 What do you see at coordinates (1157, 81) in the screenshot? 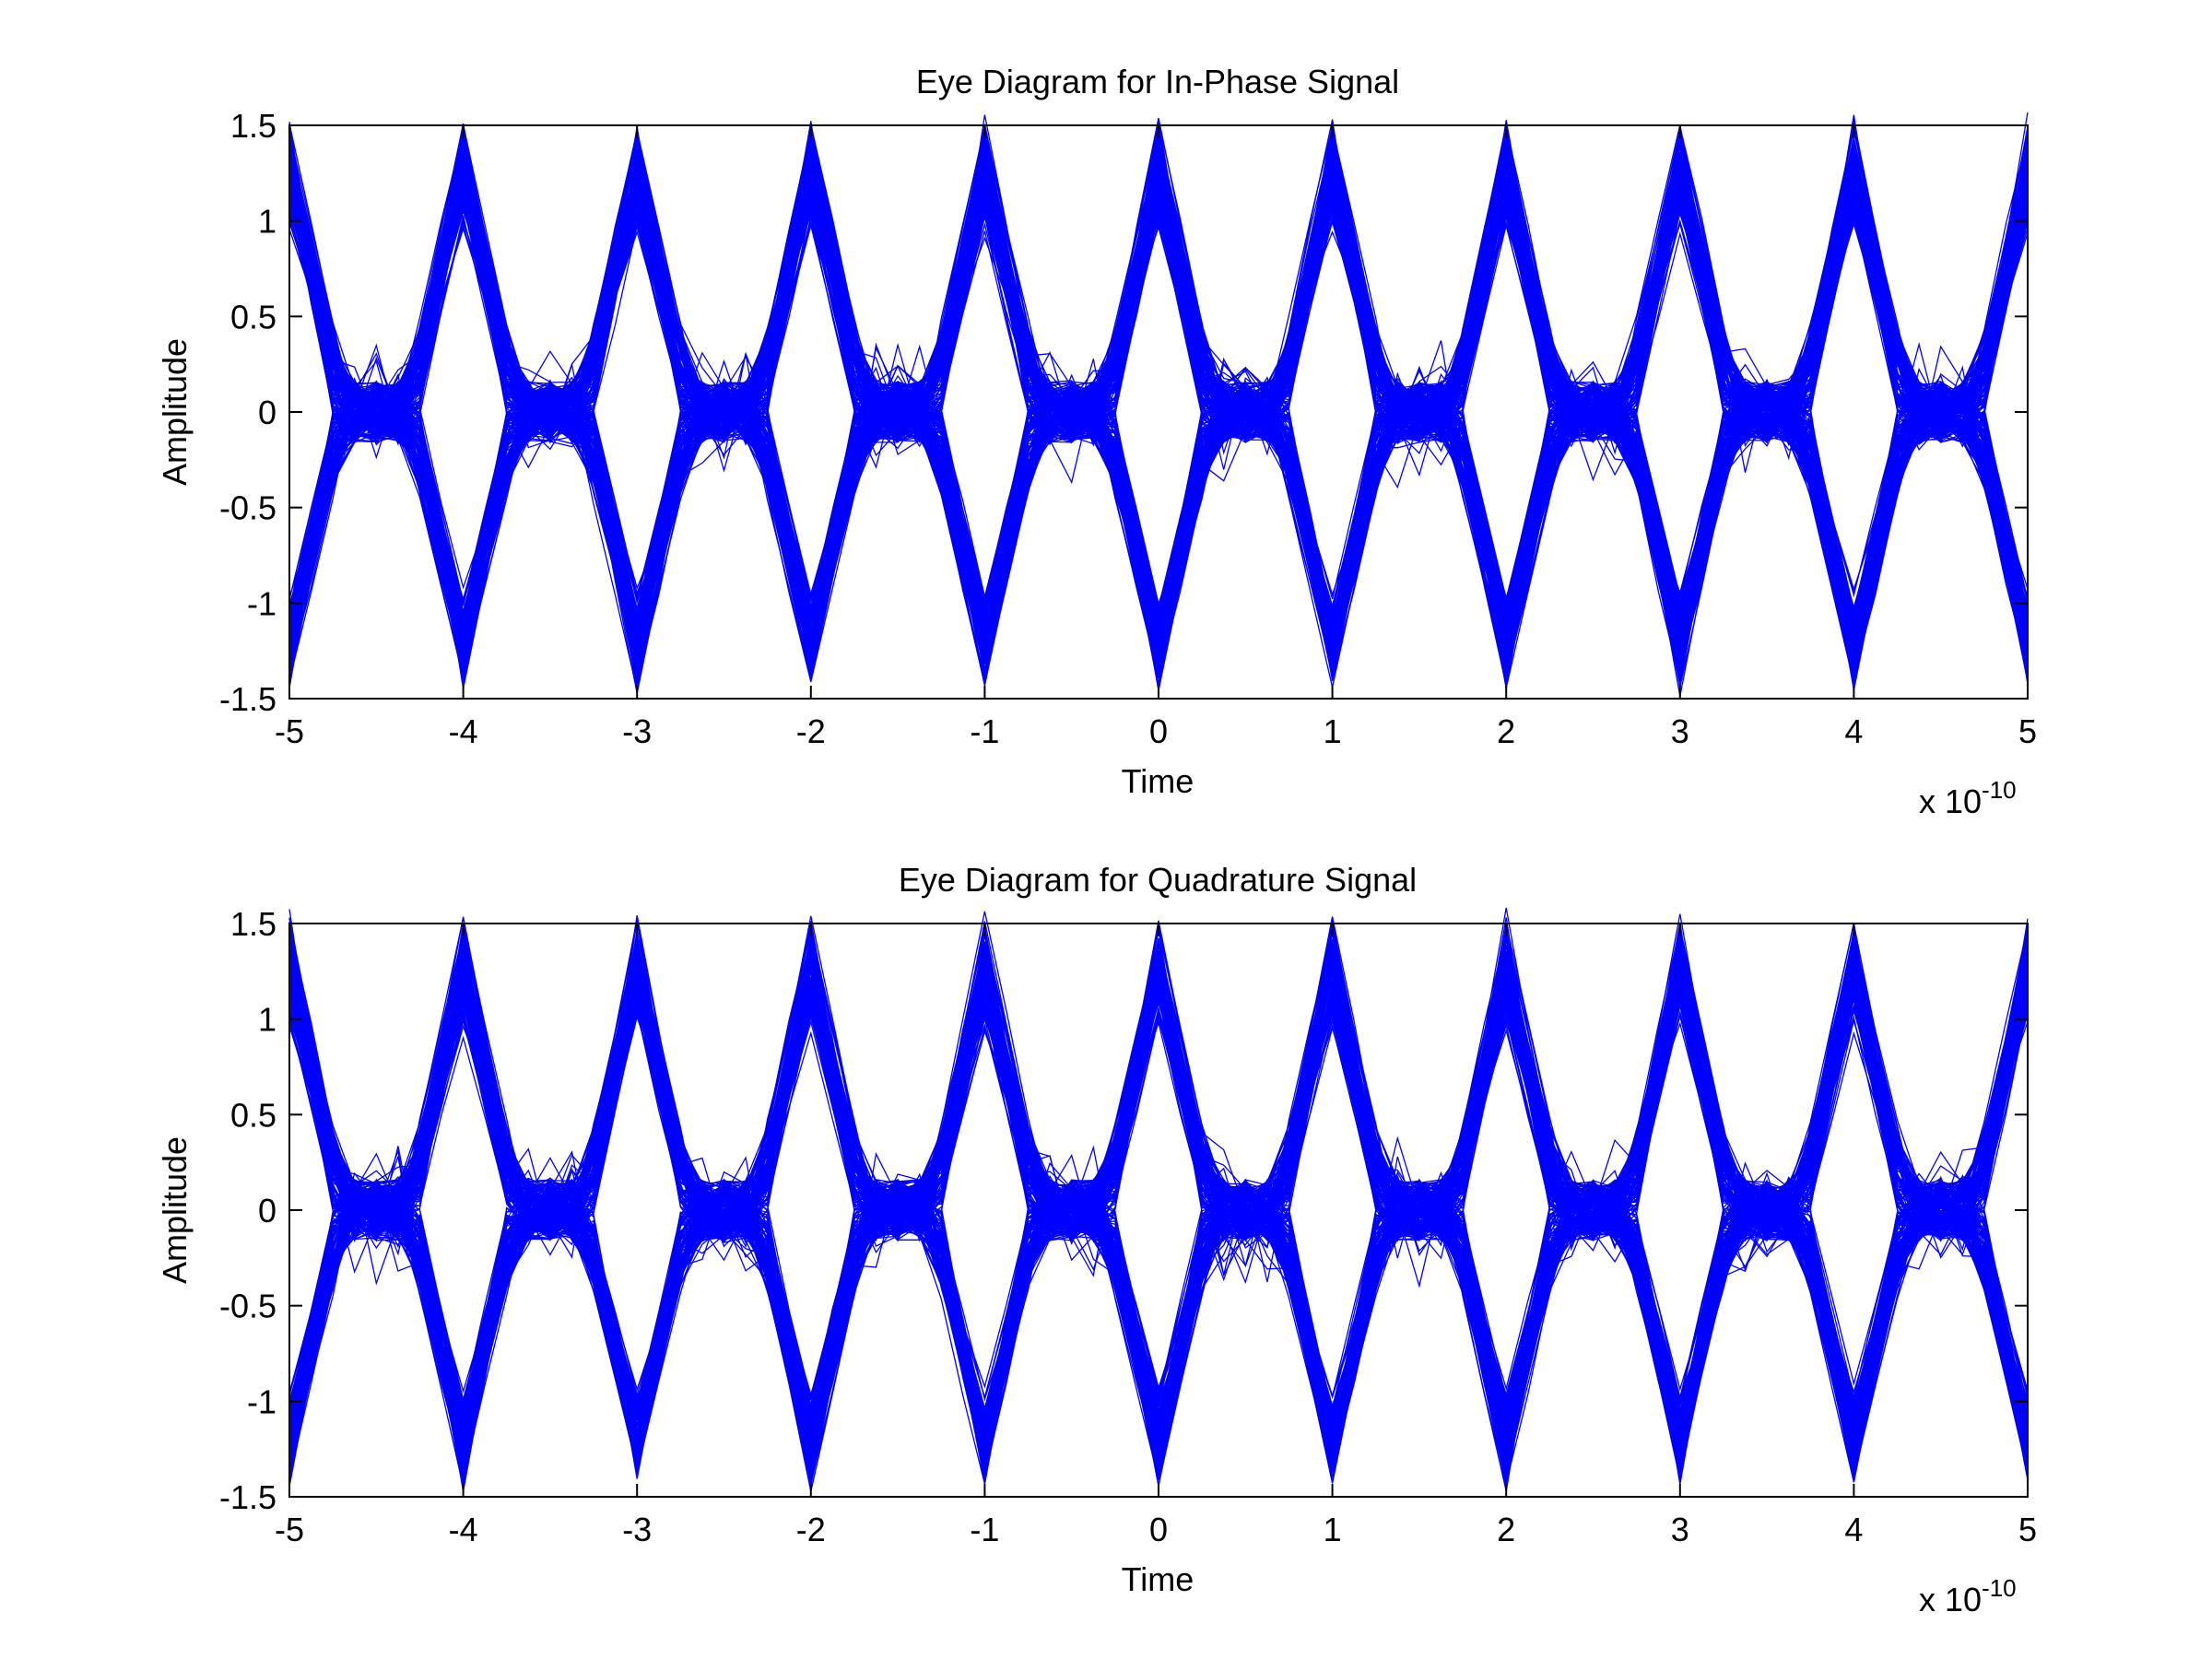
I see `chart-title: Eye Diagram for In-Phase Signal` at bounding box center [1157, 81].